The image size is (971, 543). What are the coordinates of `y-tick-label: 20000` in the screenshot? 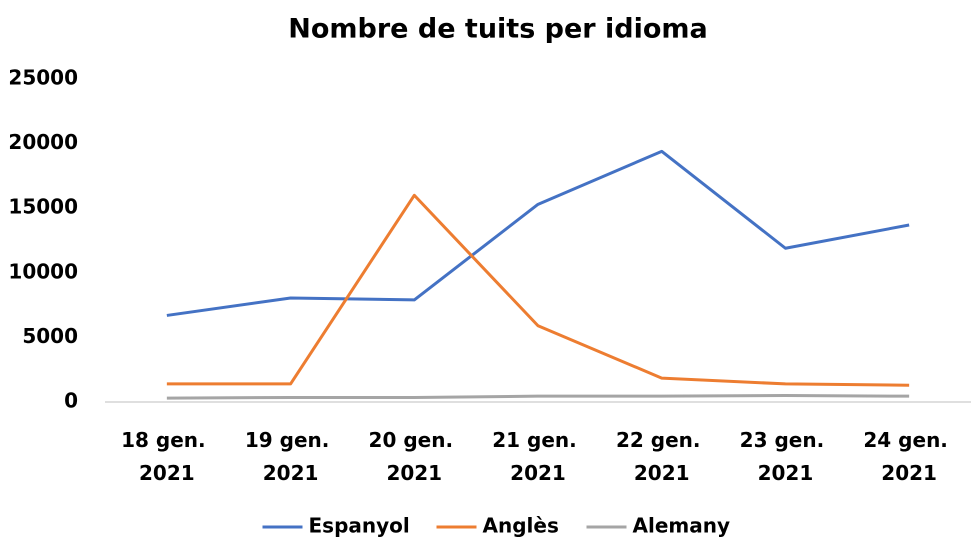 It's located at (43, 142).